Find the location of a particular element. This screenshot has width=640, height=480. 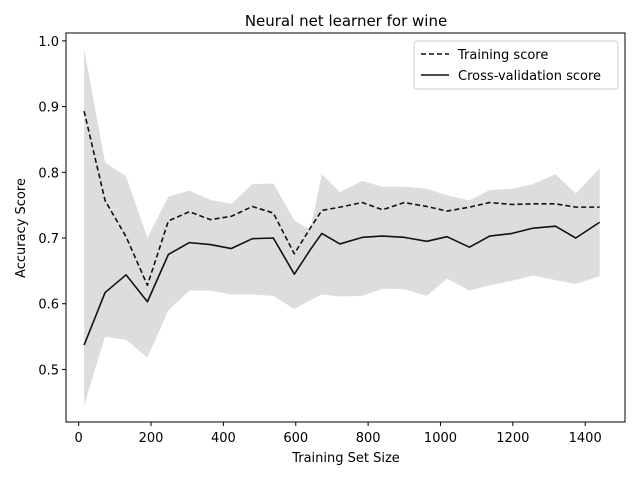

y-axis-label: Accuracy Score is located at coordinates (21, 228).